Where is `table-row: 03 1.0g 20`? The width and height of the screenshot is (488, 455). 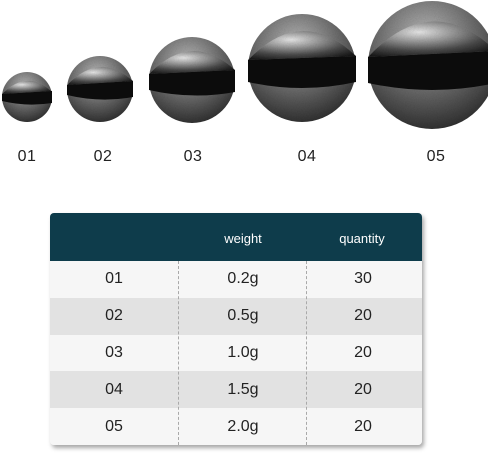 table-row: 03 1.0g 20 is located at coordinates (236, 353).